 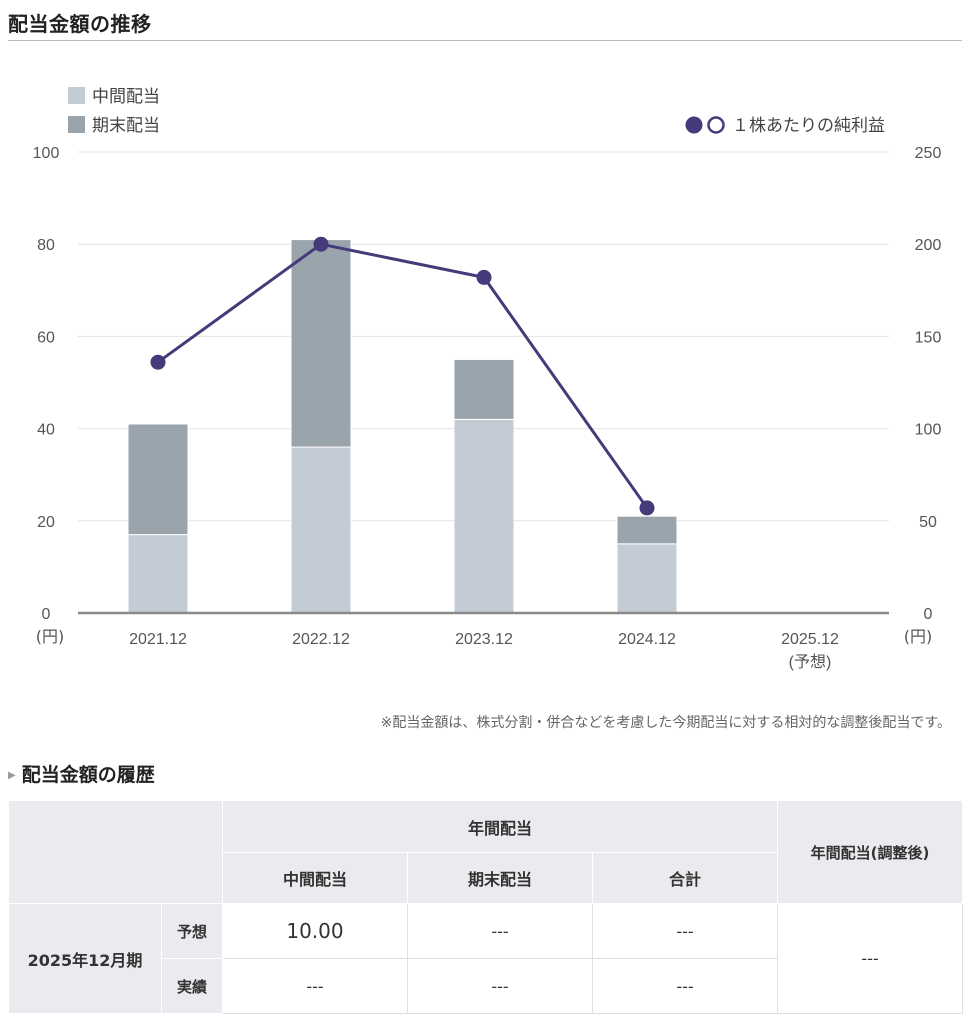 What do you see at coordinates (76, 124) in the screenshot?
I see `legend-swatch-yearend` at bounding box center [76, 124].